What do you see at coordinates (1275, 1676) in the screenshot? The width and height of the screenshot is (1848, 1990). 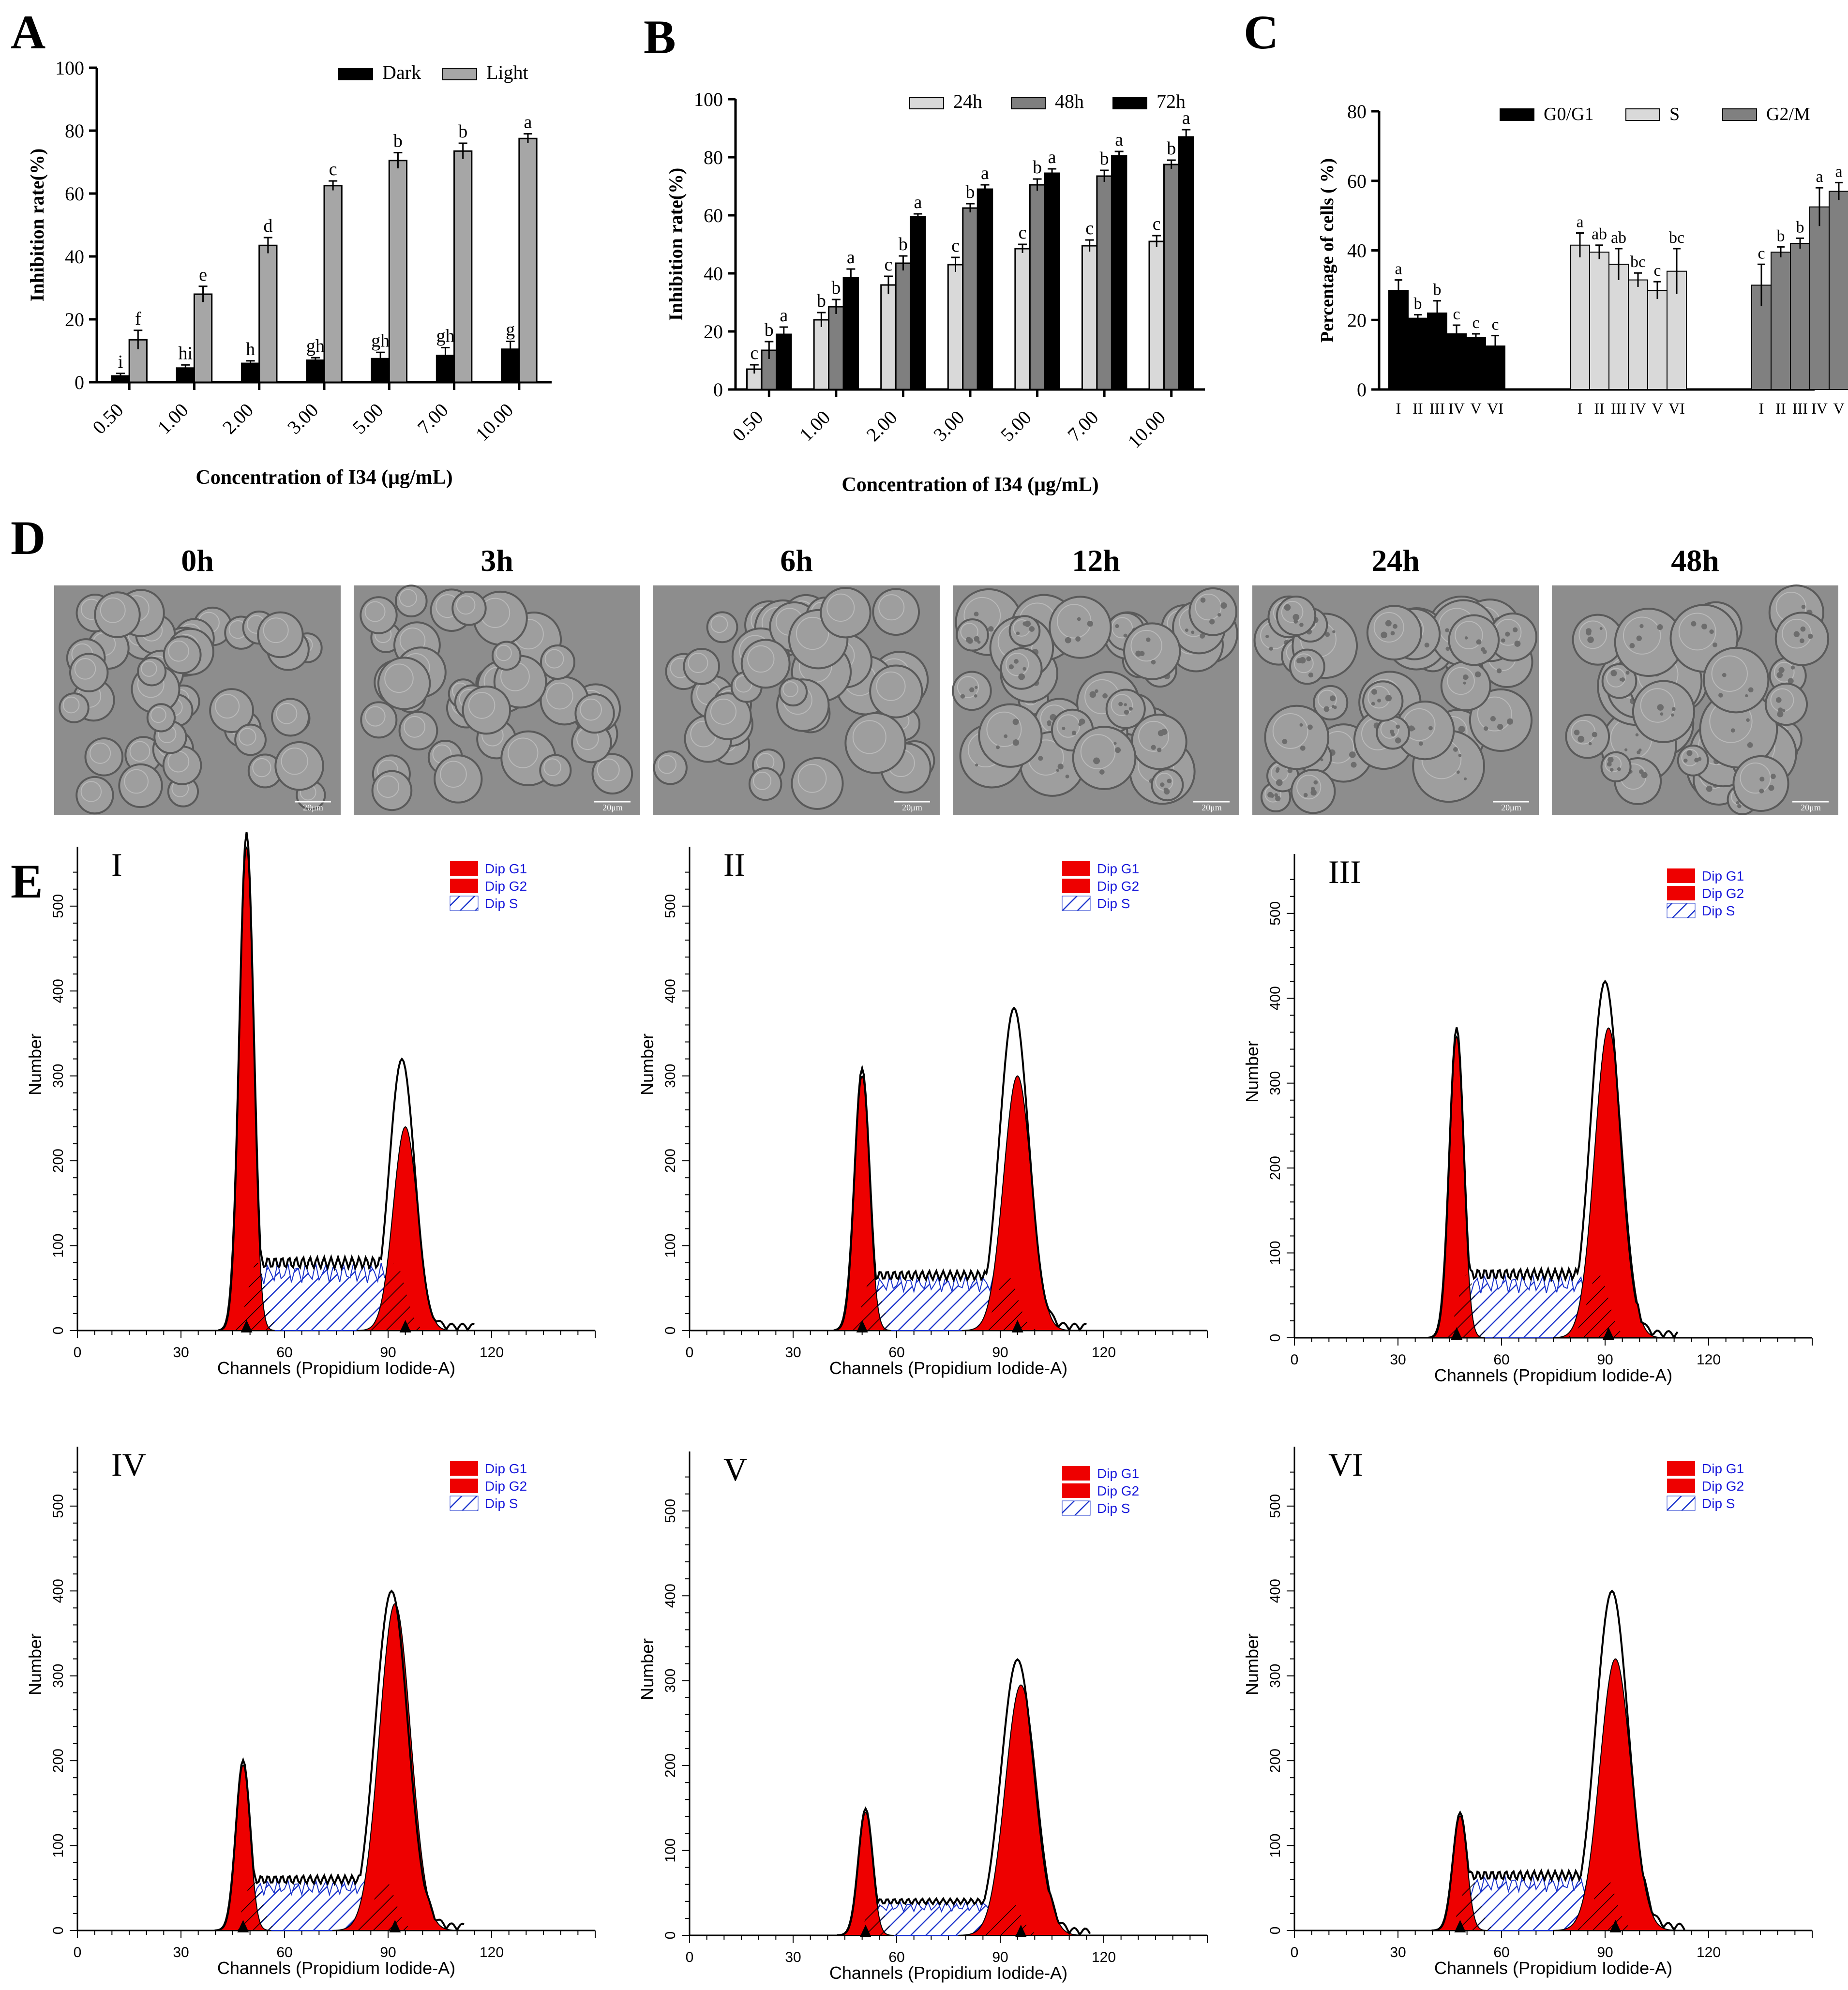 I see `y-tick-label: 300` at bounding box center [1275, 1676].